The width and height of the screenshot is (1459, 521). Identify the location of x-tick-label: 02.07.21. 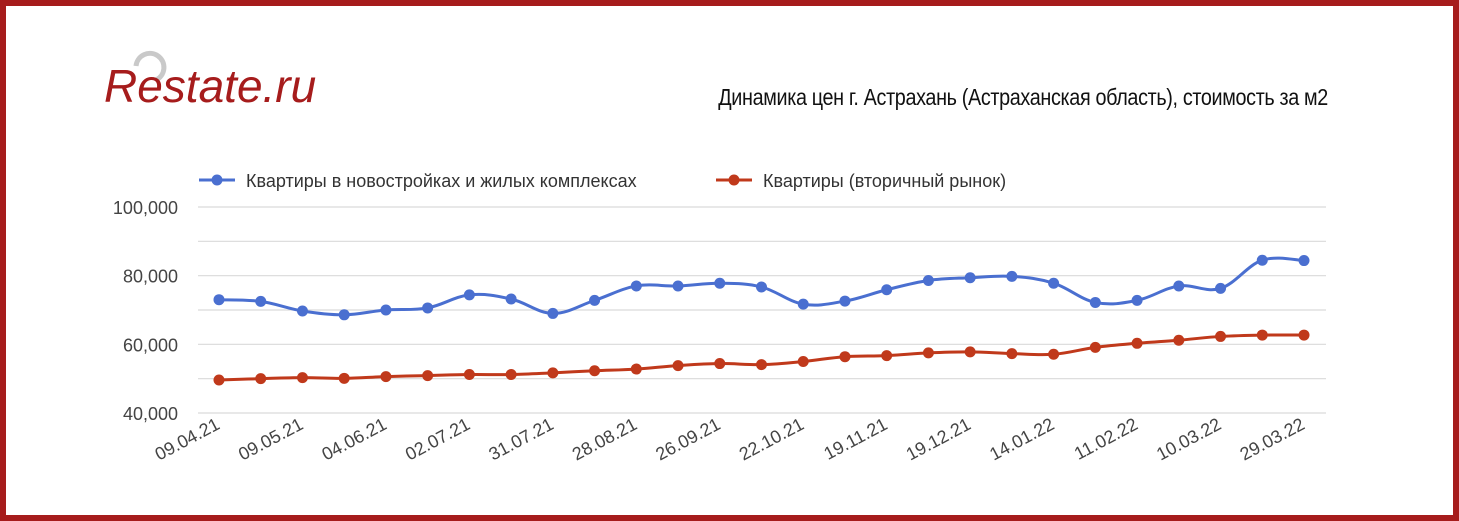
(437, 439).